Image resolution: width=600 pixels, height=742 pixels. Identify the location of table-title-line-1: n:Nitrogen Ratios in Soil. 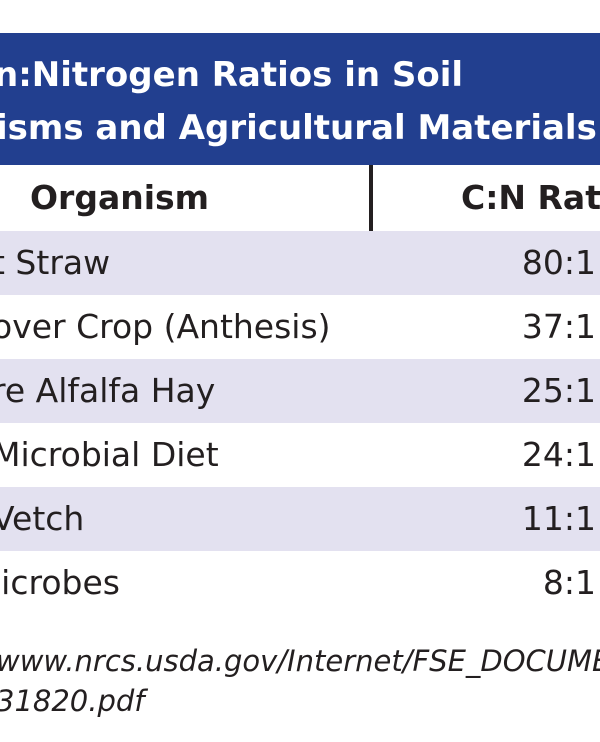
(232, 75).